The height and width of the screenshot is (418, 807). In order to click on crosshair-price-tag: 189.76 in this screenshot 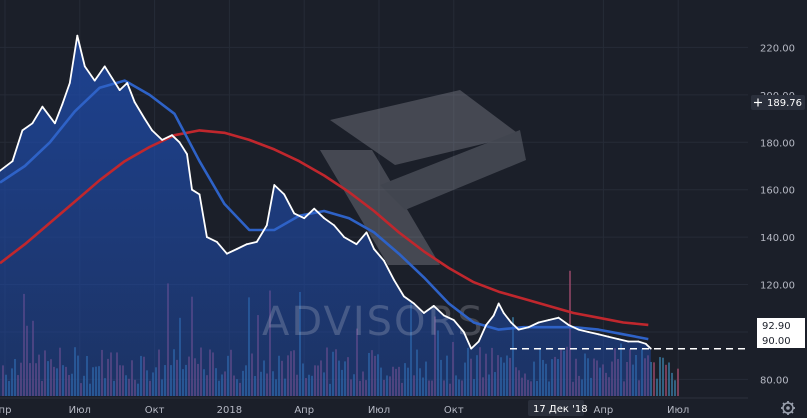, I will do `click(778, 102)`.